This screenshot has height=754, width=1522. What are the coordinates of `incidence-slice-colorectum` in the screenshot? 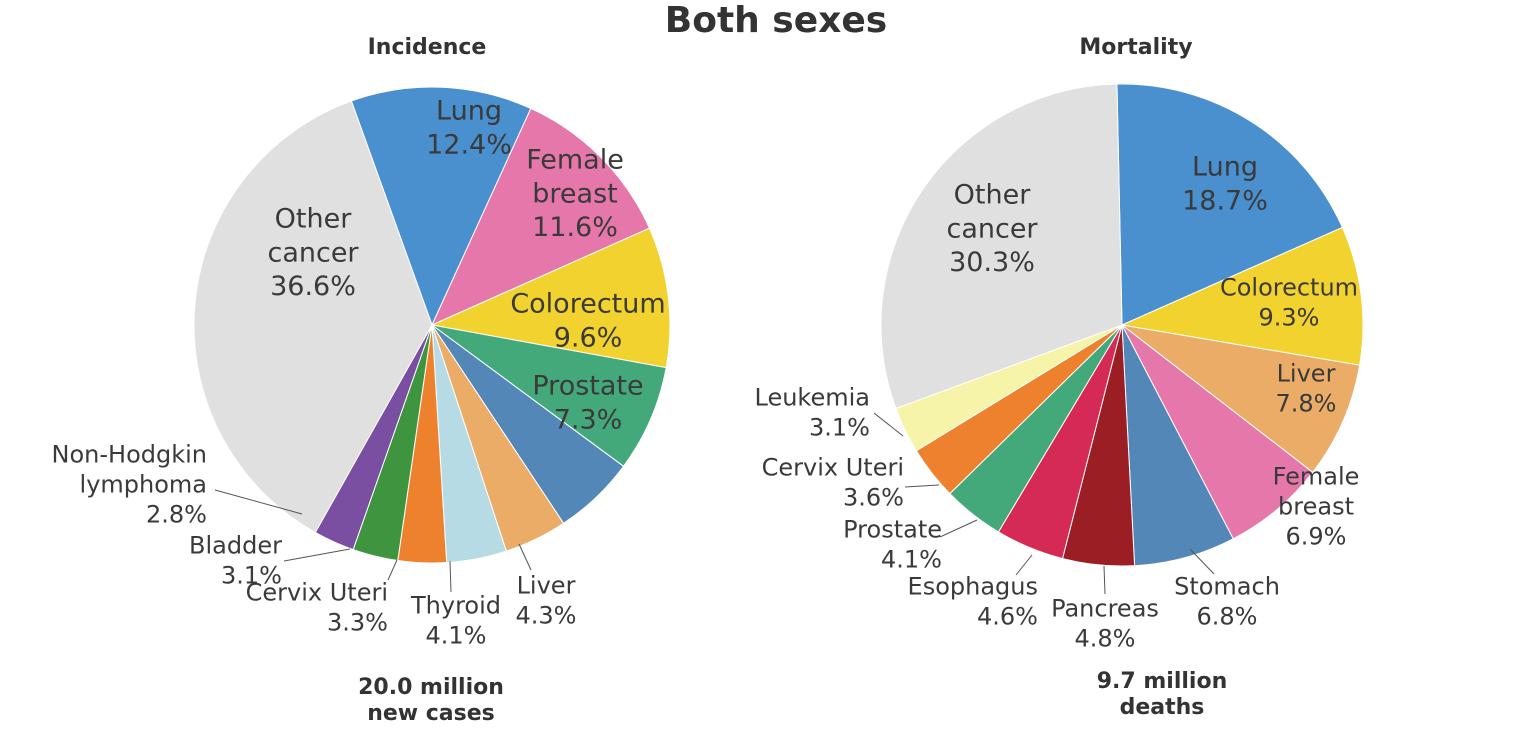 It's located at (550, 298).